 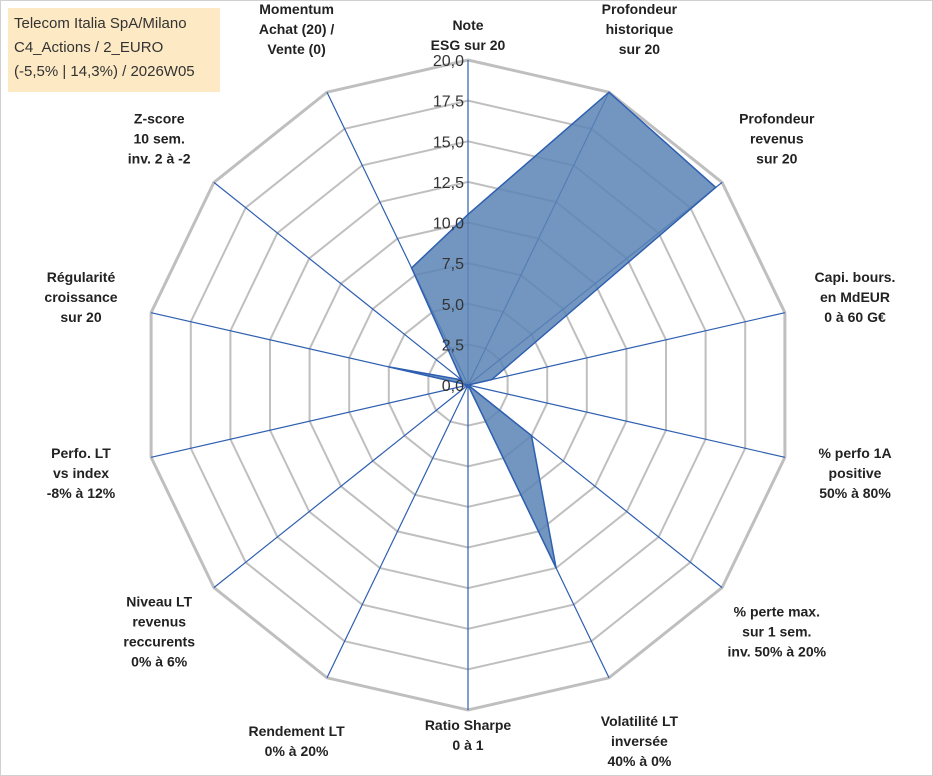 I want to click on axis-label-line: vs index, so click(x=81, y=473).